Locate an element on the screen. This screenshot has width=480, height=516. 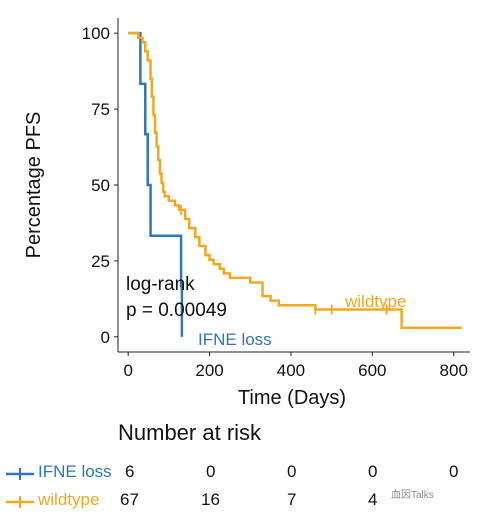
wildtype-curve-label: wildtype is located at coordinates (375, 301).